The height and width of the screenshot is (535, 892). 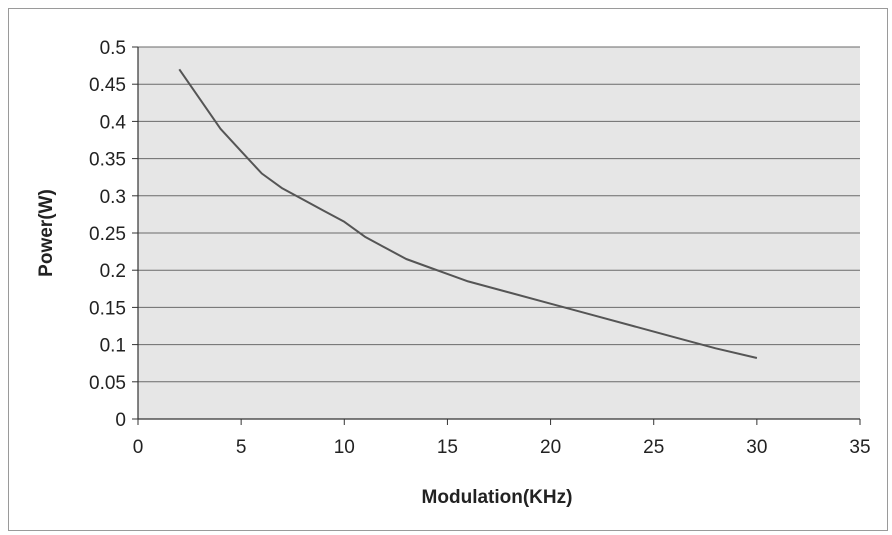 I want to click on y-tick-label: 0.5, so click(x=113, y=48).